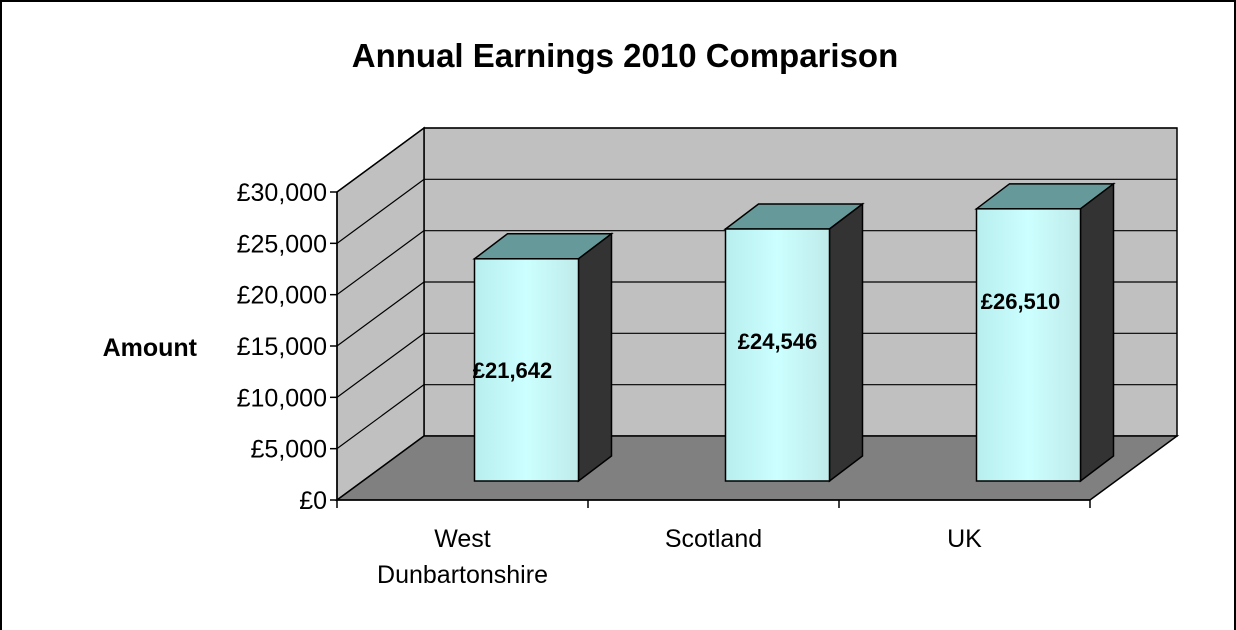 The image size is (1236, 630). I want to click on category-label: West, so click(462, 539).